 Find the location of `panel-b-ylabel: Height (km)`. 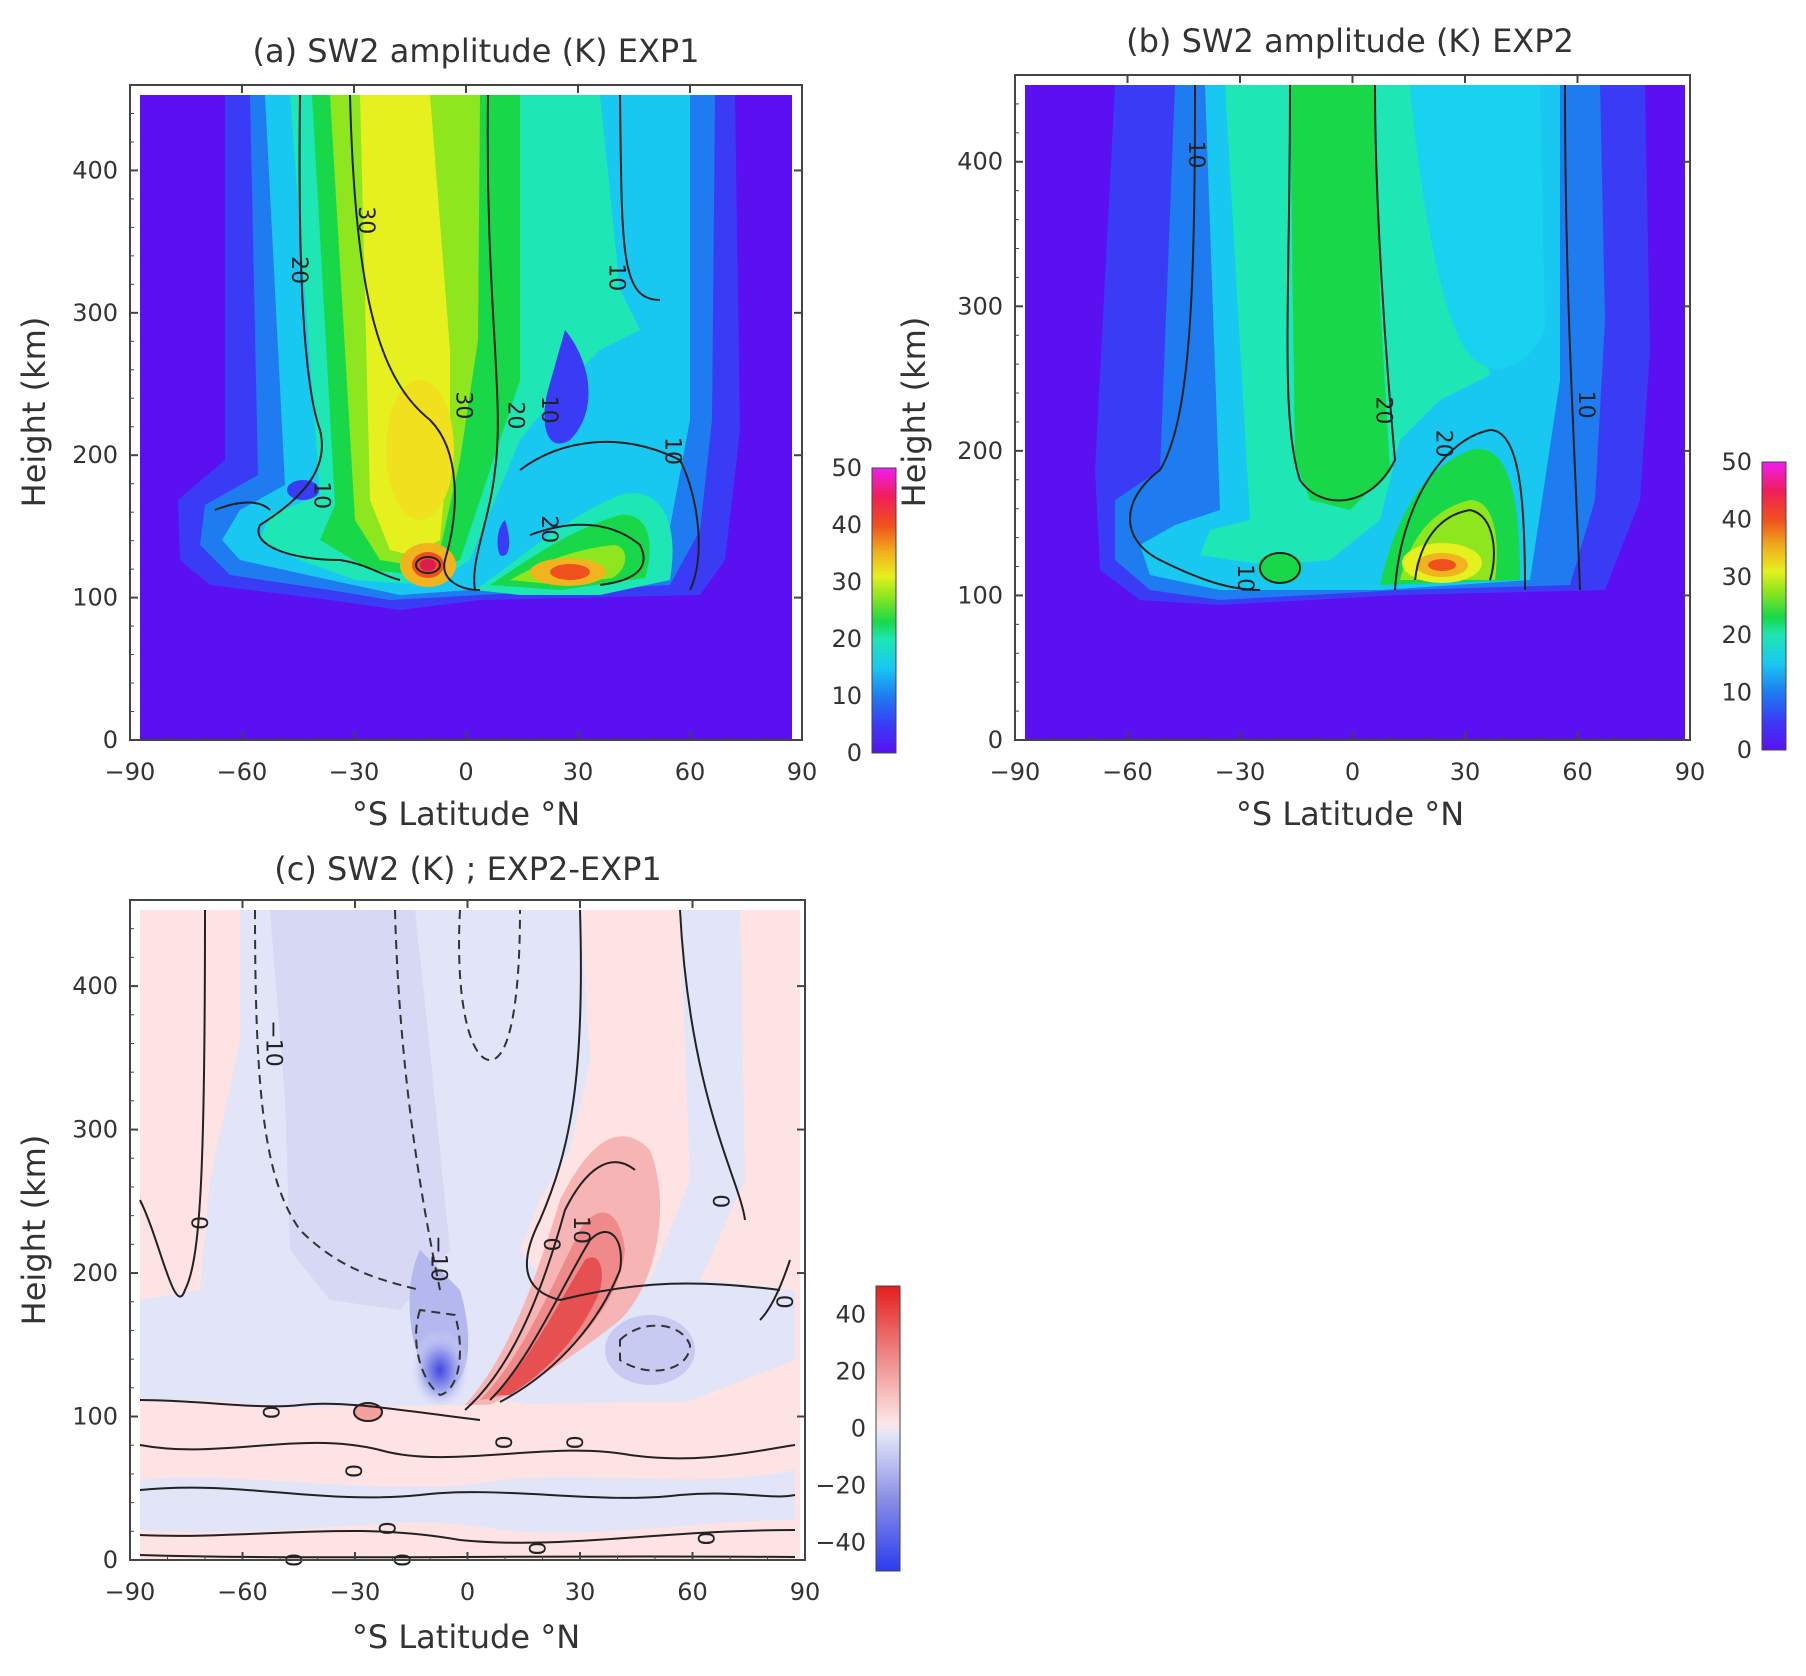

panel-b-ylabel: Height (km) is located at coordinates (914, 412).